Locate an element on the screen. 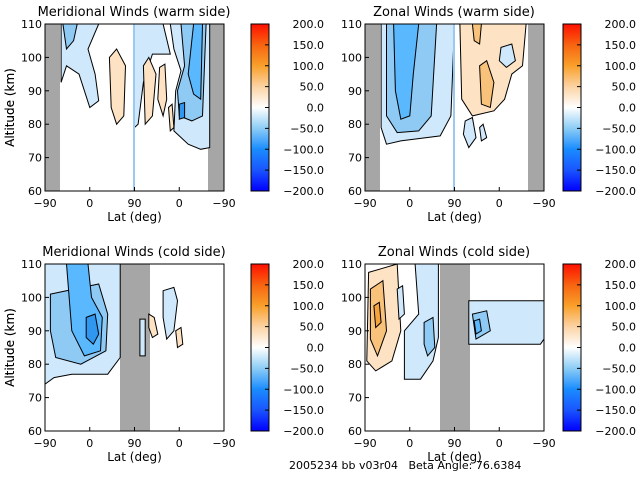 This screenshot has width=640, height=480. plot-title: Zonal Winds (warm side) is located at coordinates (454, 12).